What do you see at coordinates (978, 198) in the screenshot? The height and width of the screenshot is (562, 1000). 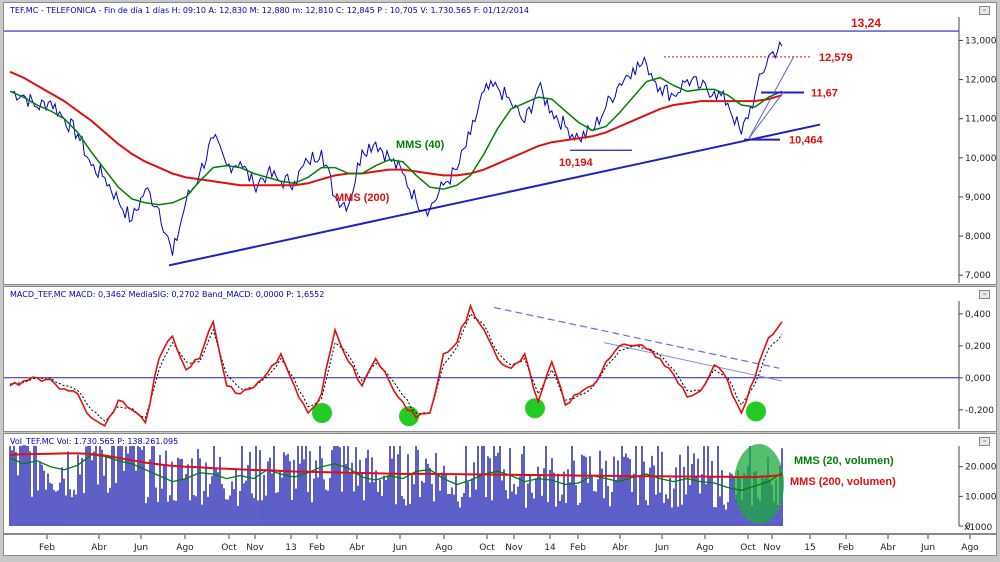 I see `price-y-tick-label: 9,000` at bounding box center [978, 198].